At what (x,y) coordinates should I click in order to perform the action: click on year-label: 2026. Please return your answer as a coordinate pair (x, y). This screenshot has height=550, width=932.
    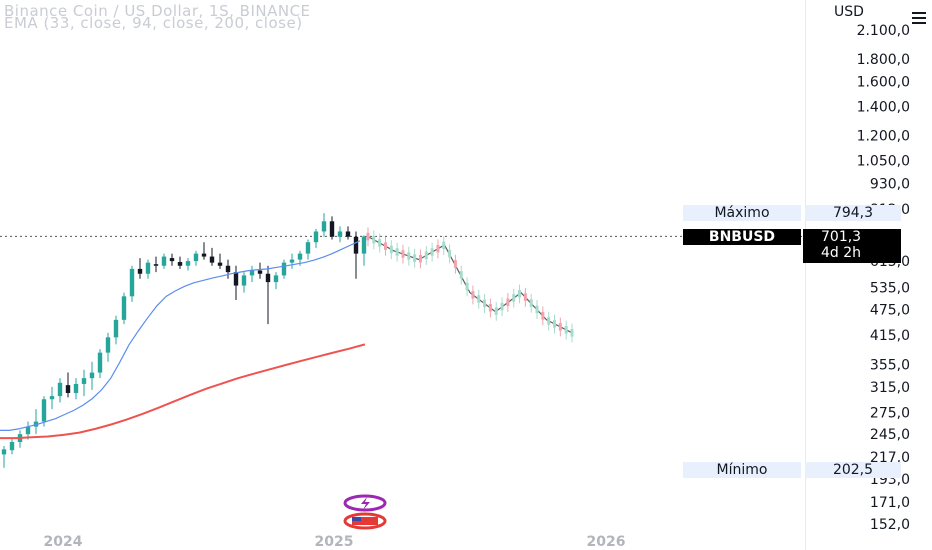
    Looking at the image, I should click on (606, 542).